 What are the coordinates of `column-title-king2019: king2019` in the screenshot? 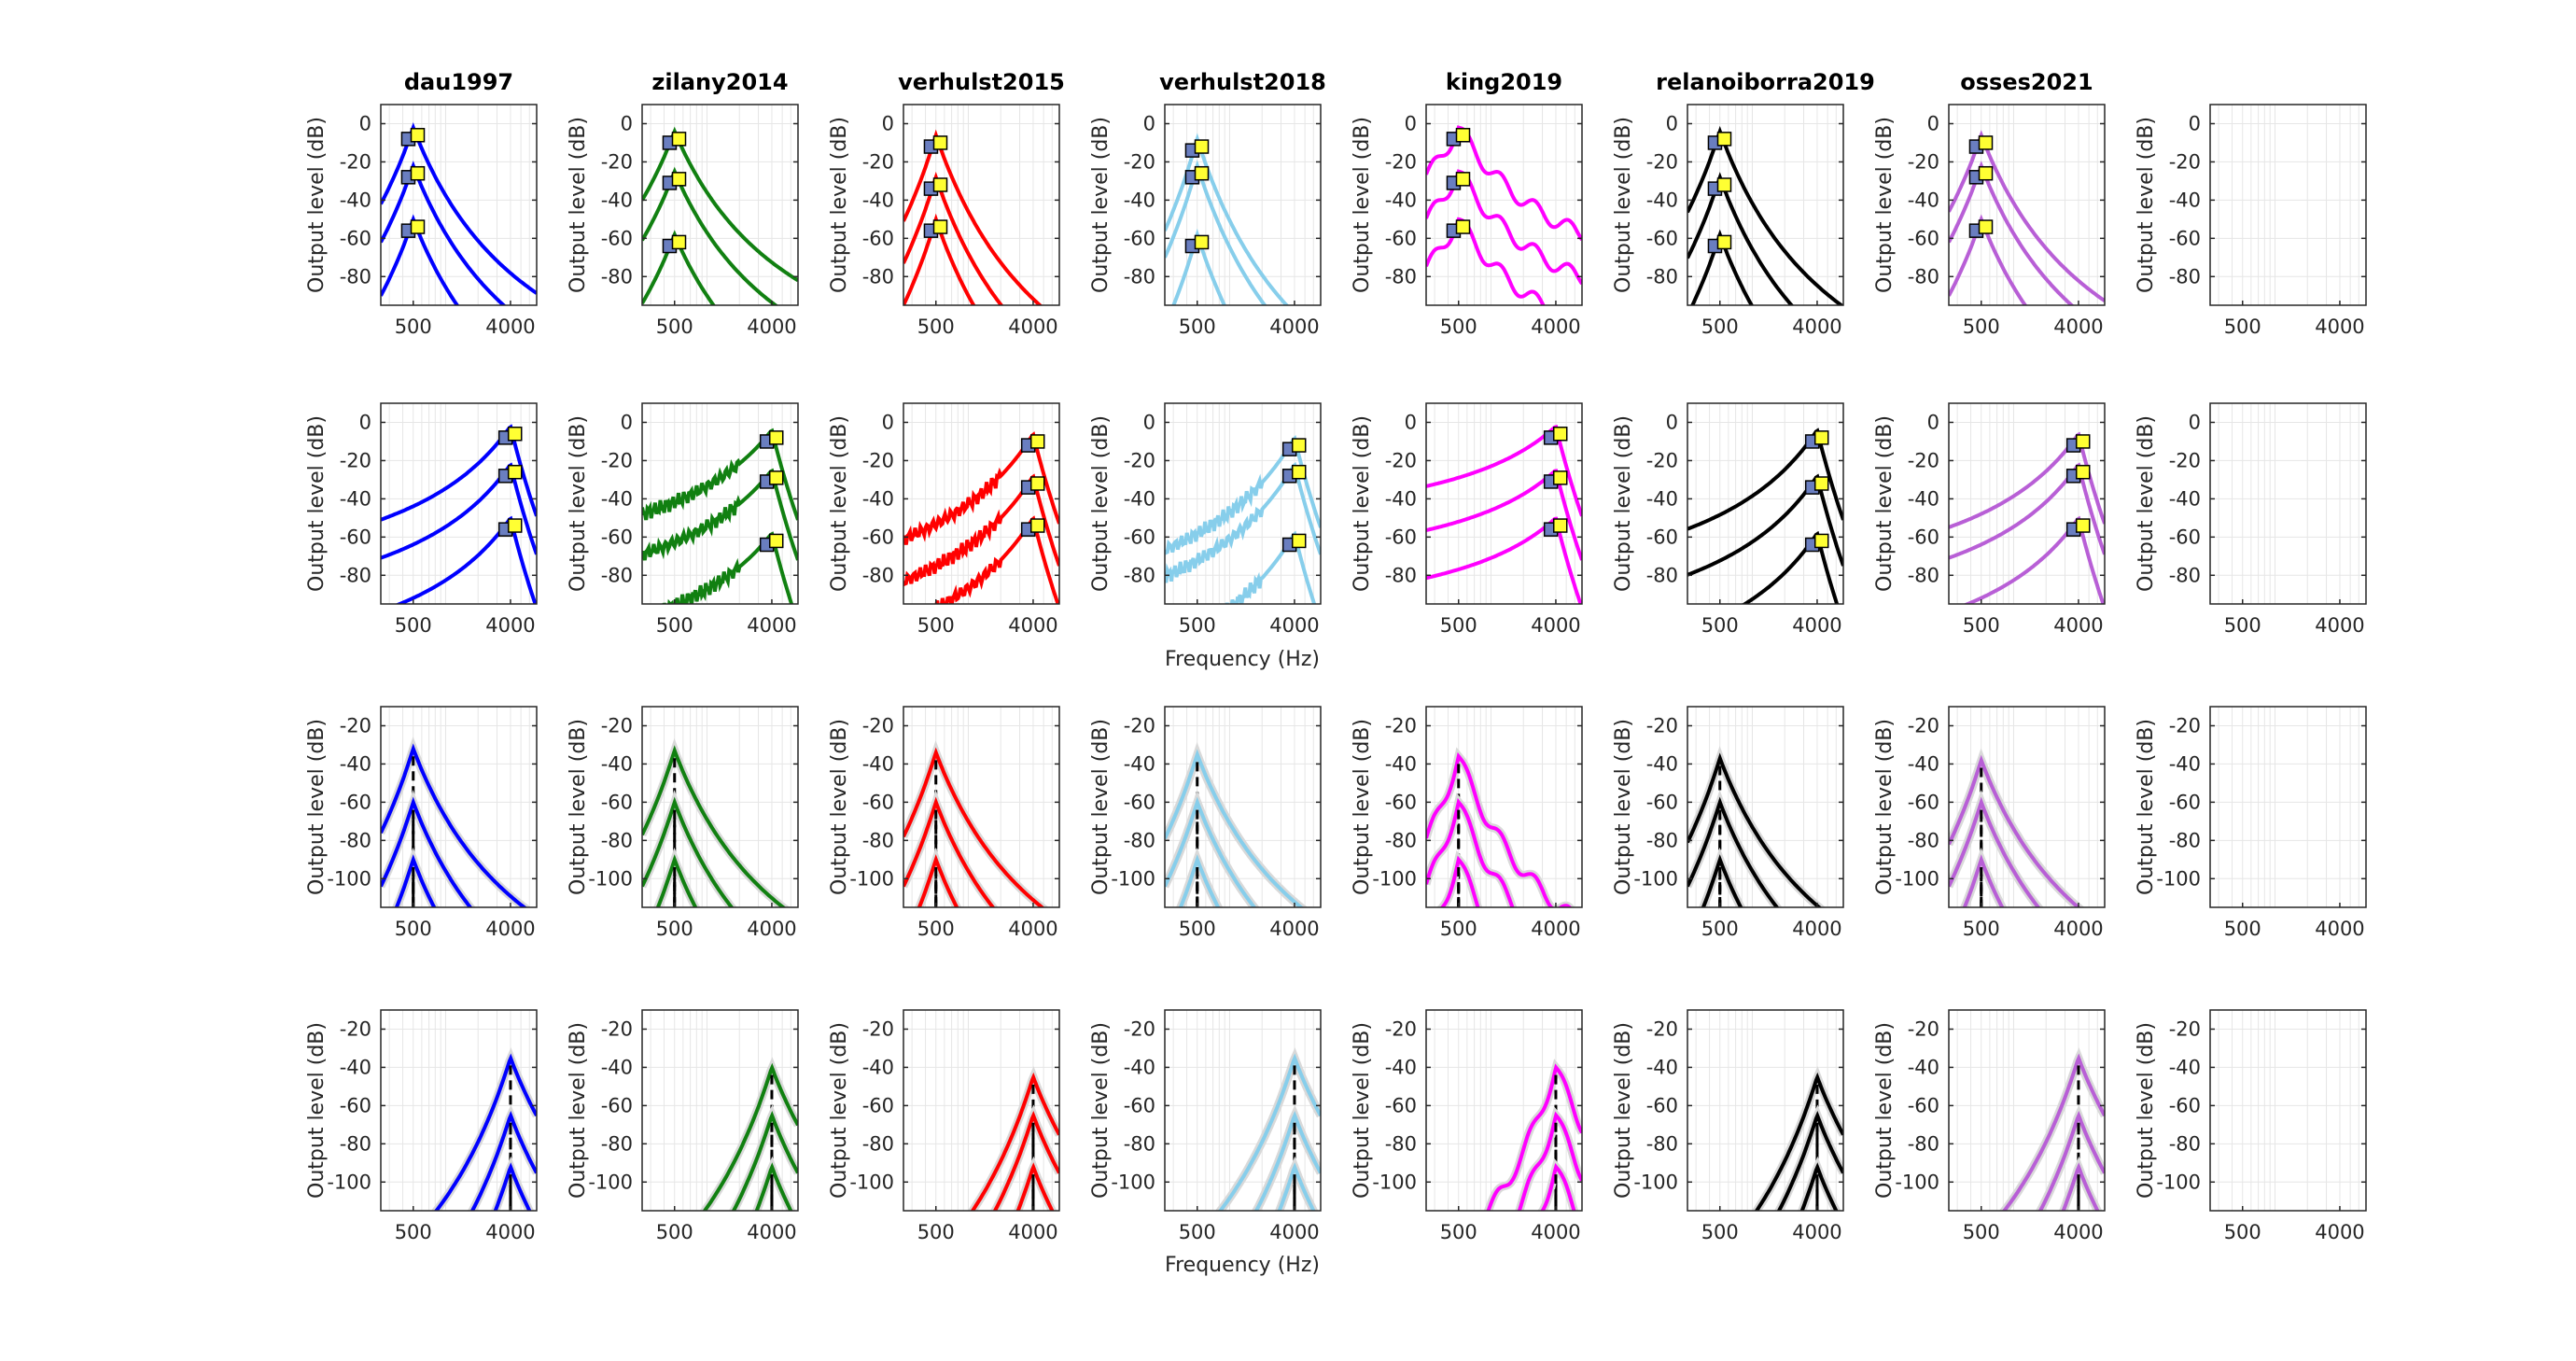 It's located at (1504, 82).